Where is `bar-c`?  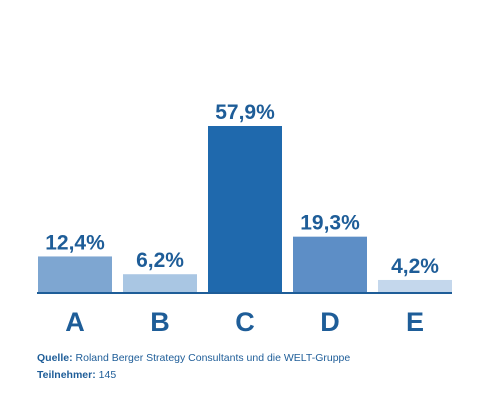 bar-c is located at coordinates (245, 209).